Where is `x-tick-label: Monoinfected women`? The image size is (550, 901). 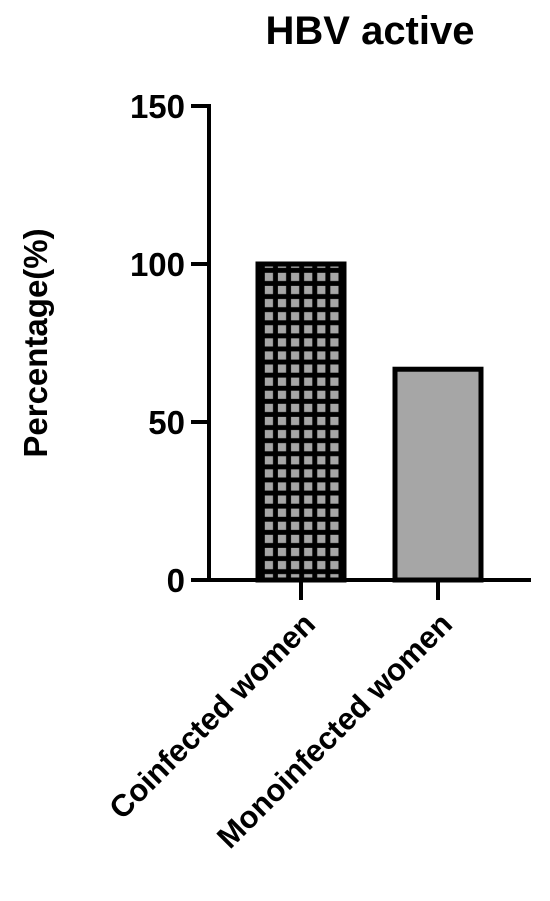 x-tick-label: Monoinfected women is located at coordinates (334, 730).